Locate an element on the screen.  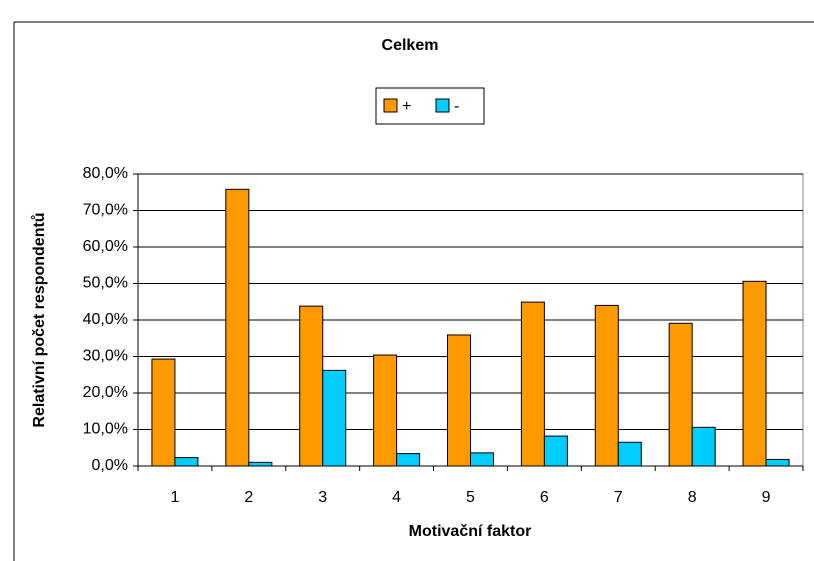
x-tick-label: 2 is located at coordinates (248, 497).